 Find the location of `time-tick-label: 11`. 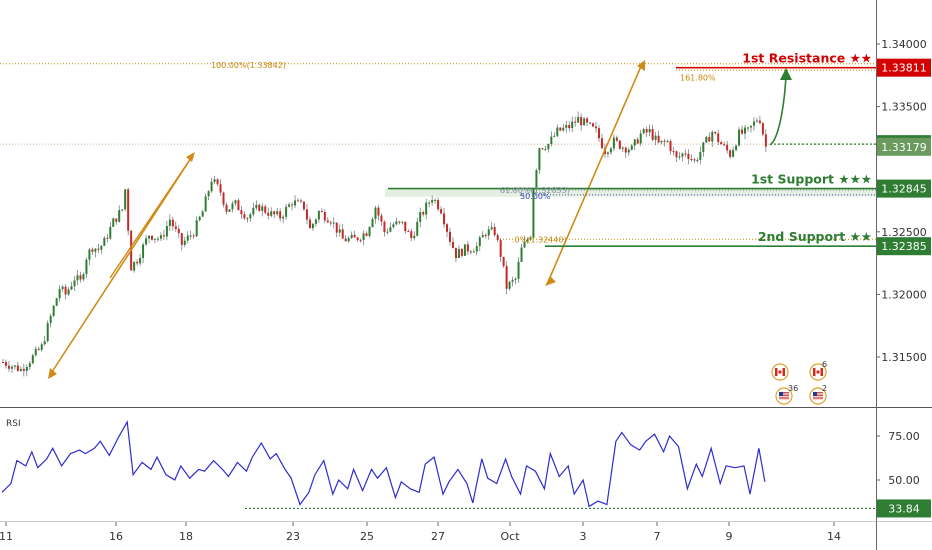

time-tick-label: 11 is located at coordinates (6, 536).